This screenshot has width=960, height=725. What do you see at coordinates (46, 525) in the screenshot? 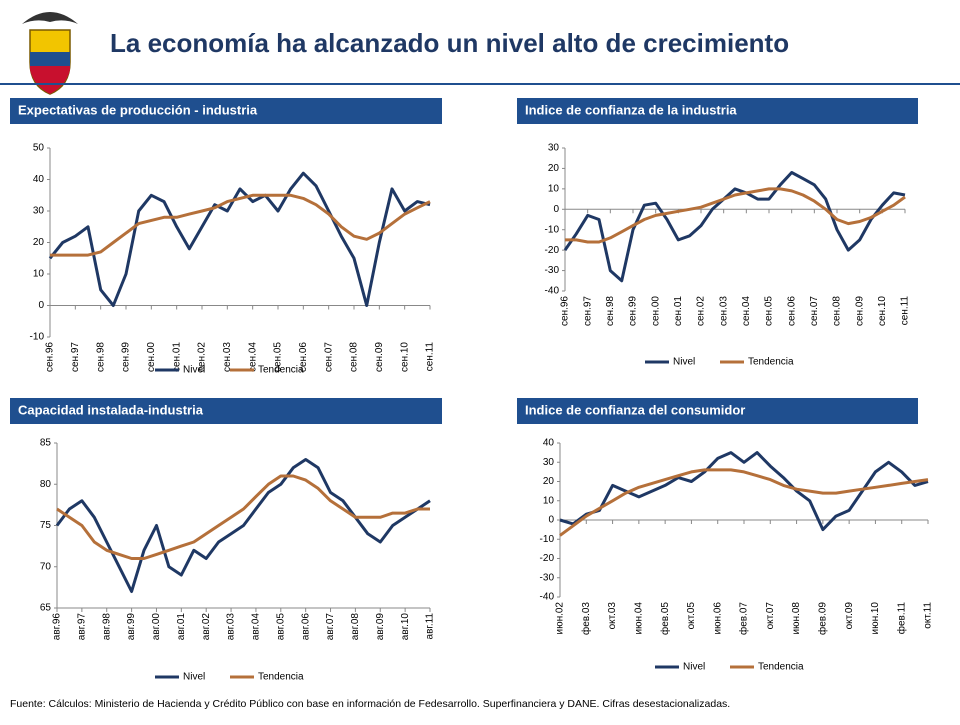
I see `y-tick-label: 75` at bounding box center [46, 525].